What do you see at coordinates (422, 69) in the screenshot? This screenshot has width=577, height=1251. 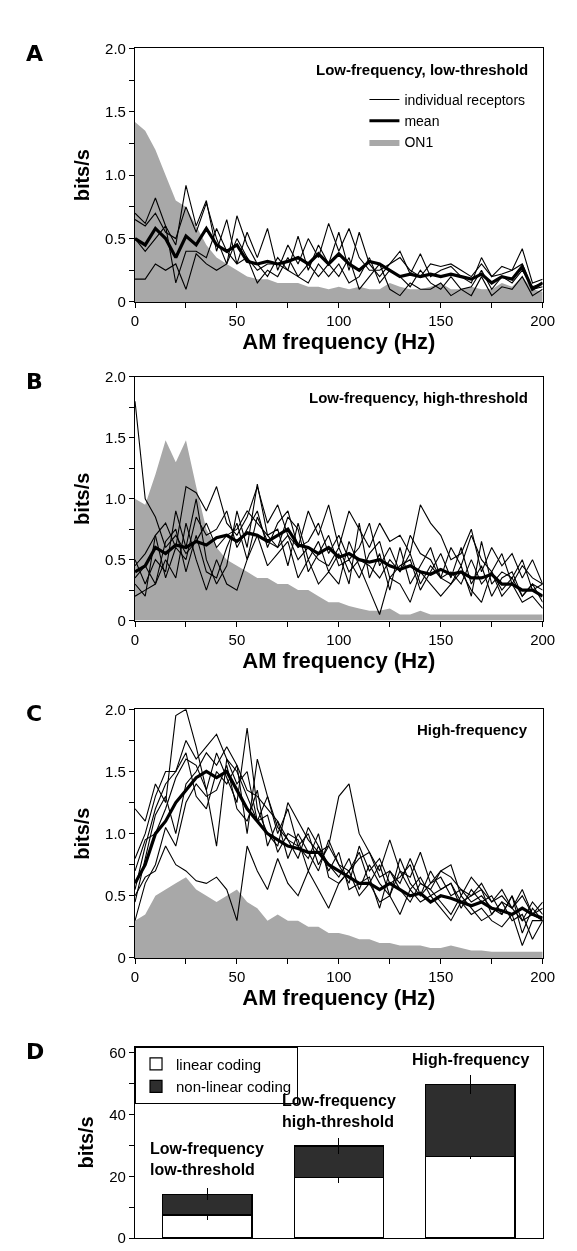 I see `text: Low-frequency, low-threshold` at bounding box center [422, 69].